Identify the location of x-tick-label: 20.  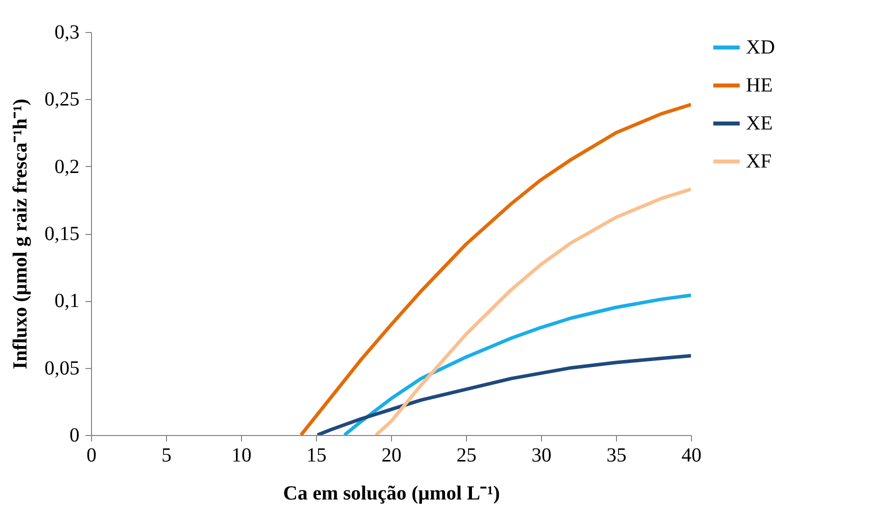
(392, 455).